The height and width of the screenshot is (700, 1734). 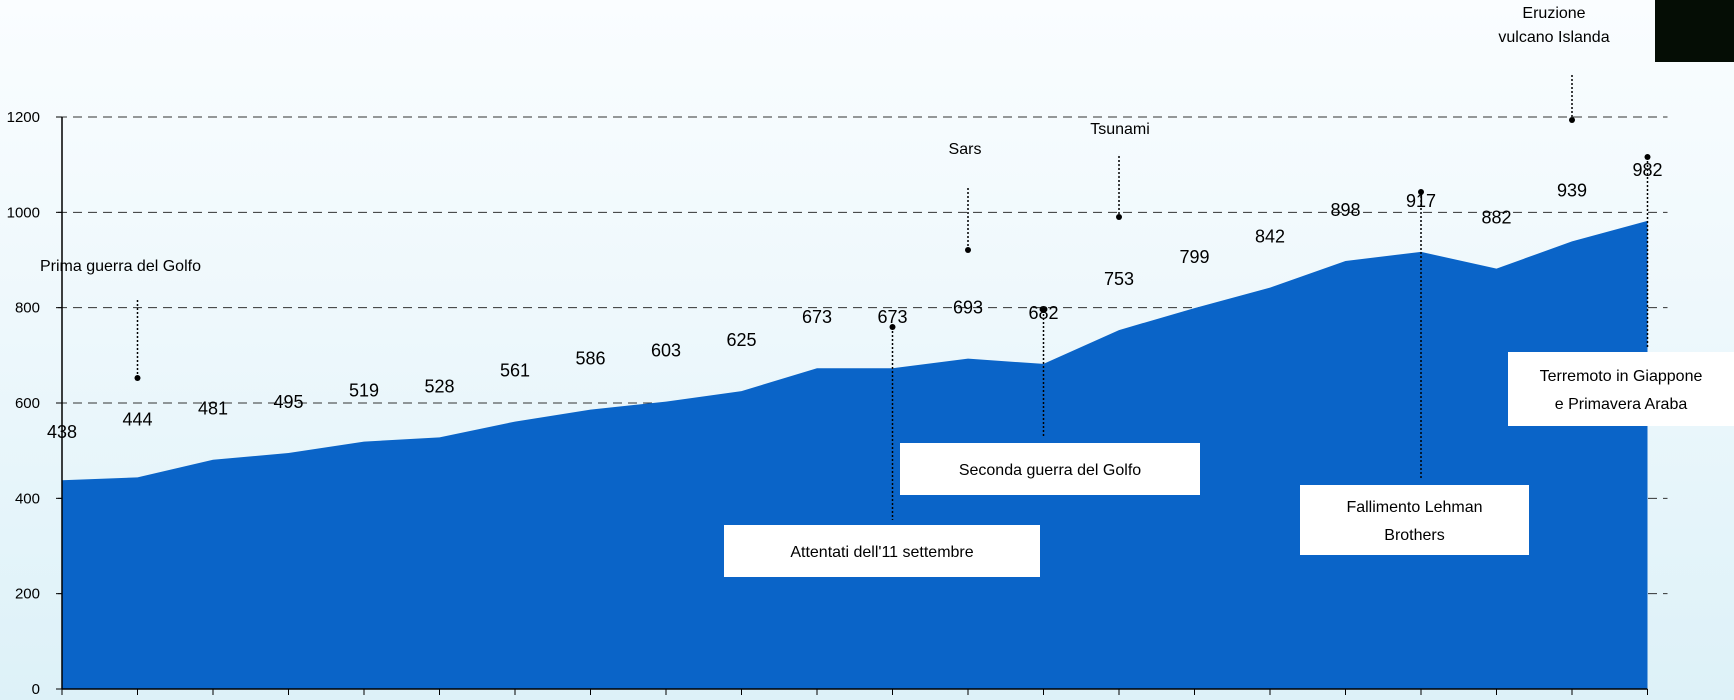 What do you see at coordinates (666, 351) in the screenshot?
I see `value-label: 603` at bounding box center [666, 351].